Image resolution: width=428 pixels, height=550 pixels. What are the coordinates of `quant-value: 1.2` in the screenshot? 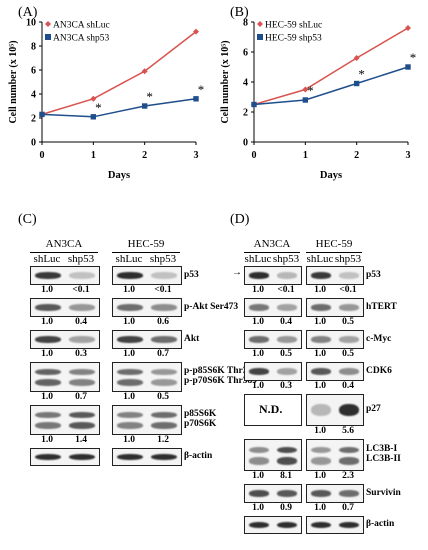 It's located at (163, 440).